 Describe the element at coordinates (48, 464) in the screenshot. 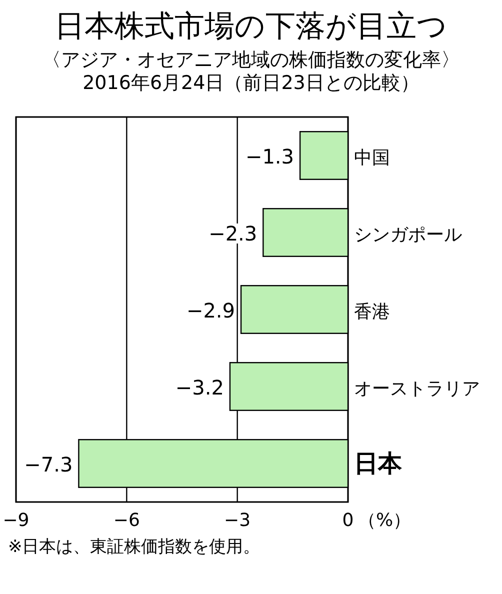

I see `data-label: −7.3` at that location.